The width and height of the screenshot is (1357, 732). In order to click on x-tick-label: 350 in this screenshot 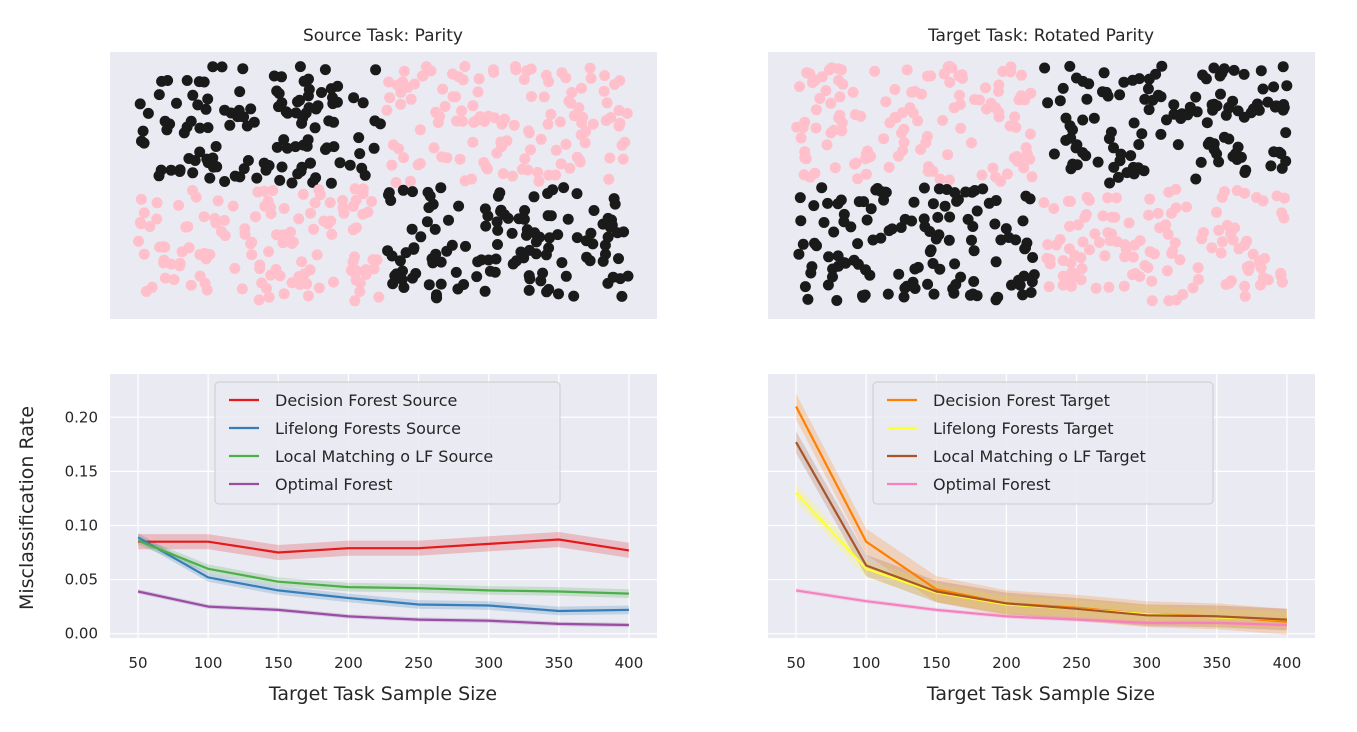, I will do `click(559, 663)`.